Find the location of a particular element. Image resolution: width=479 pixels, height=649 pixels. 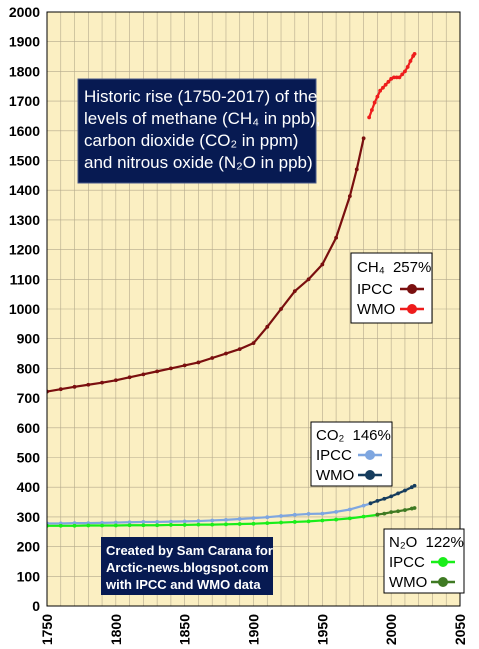

x-tick-label: 1900 is located at coordinates (254, 629).